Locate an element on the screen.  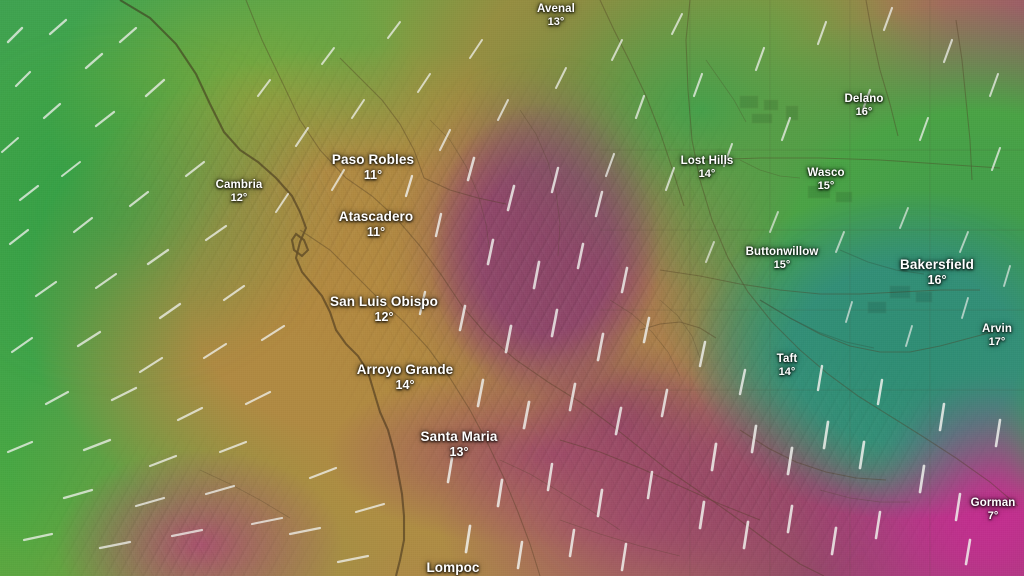
field-parcels is located at coordinates (836, 204).